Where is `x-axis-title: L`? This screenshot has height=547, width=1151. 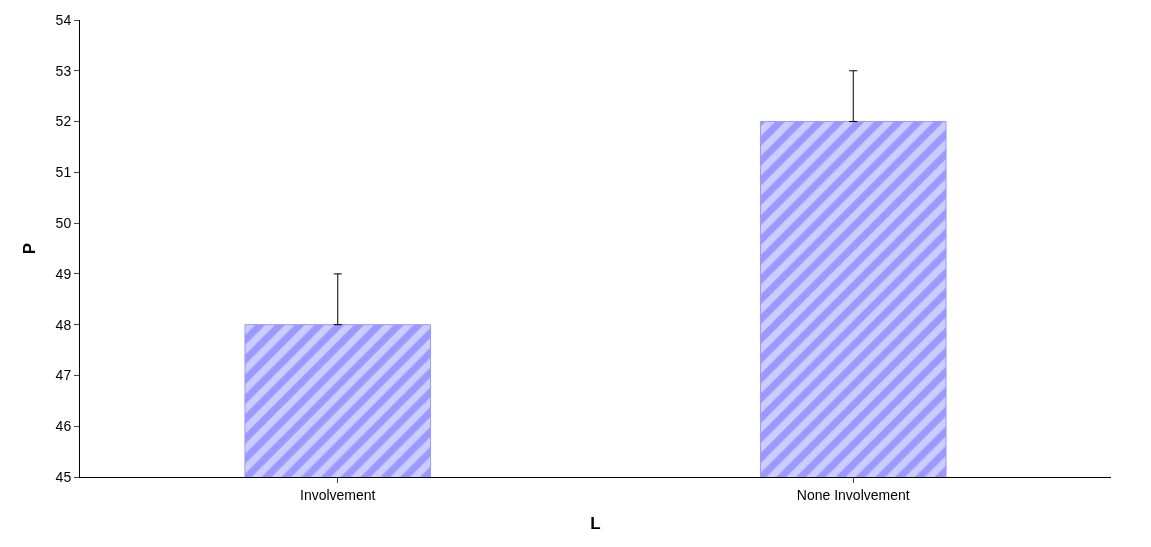
x-axis-title: L is located at coordinates (595, 524).